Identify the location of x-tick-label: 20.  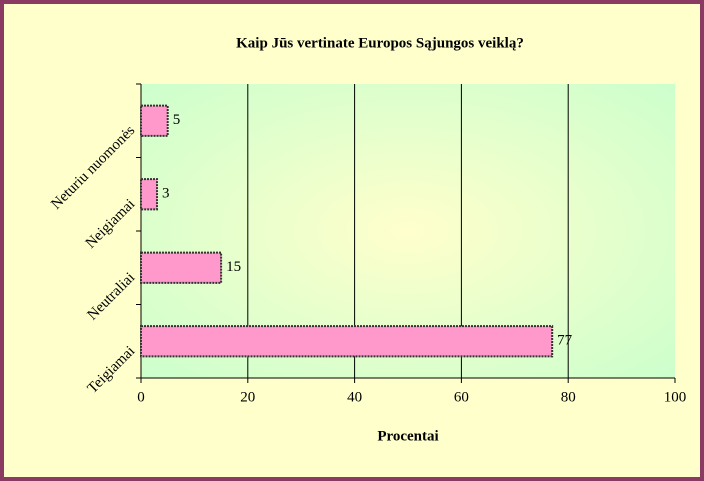
(247, 397).